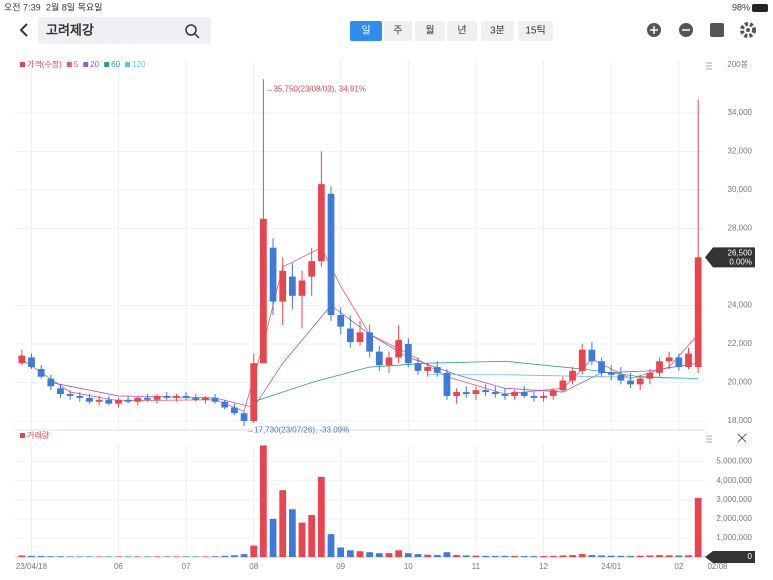 The height and width of the screenshot is (580, 773). What do you see at coordinates (678, 566) in the screenshot?
I see `x-tick-label: 02` at bounding box center [678, 566].